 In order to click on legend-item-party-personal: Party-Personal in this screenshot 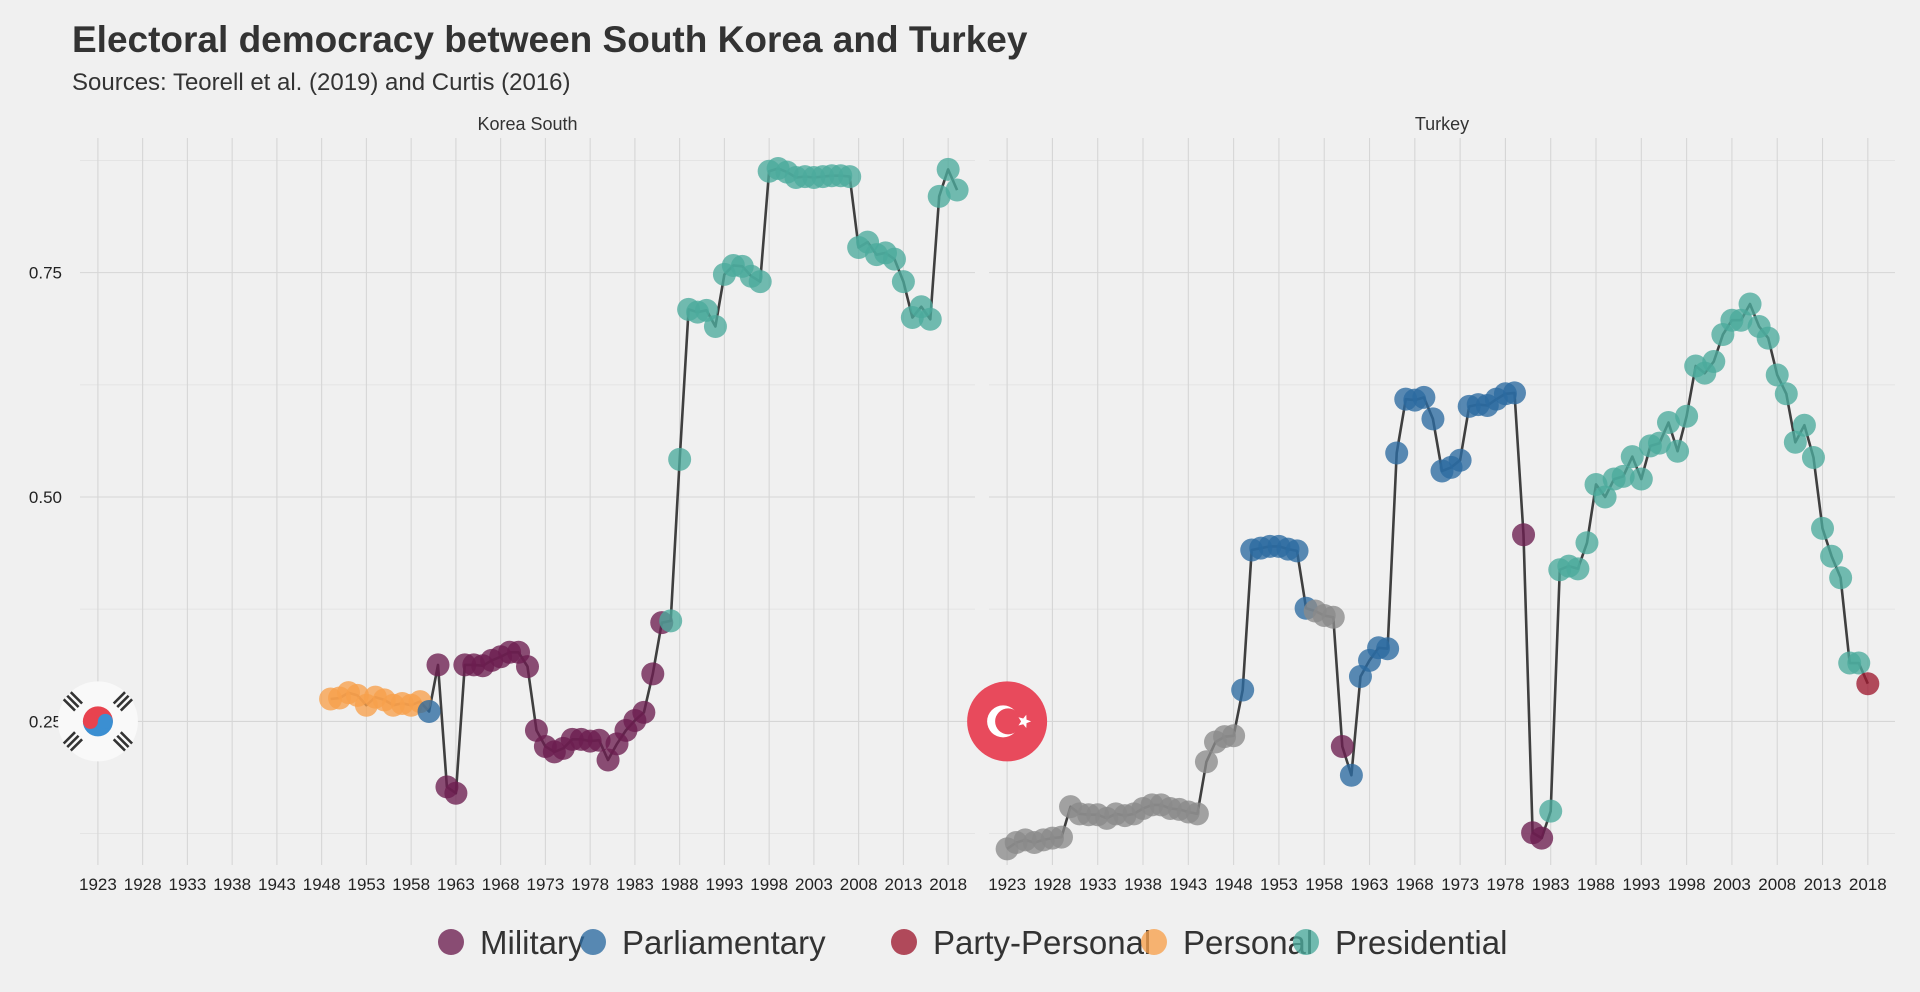, I will do `click(1021, 942)`.